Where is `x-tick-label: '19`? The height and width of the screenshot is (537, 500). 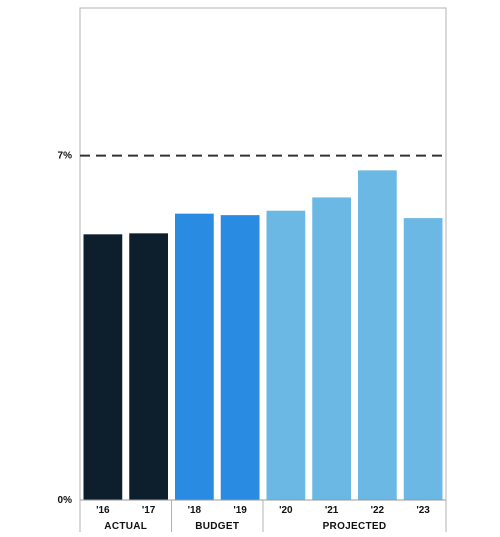 x-tick-label: '19 is located at coordinates (240, 510).